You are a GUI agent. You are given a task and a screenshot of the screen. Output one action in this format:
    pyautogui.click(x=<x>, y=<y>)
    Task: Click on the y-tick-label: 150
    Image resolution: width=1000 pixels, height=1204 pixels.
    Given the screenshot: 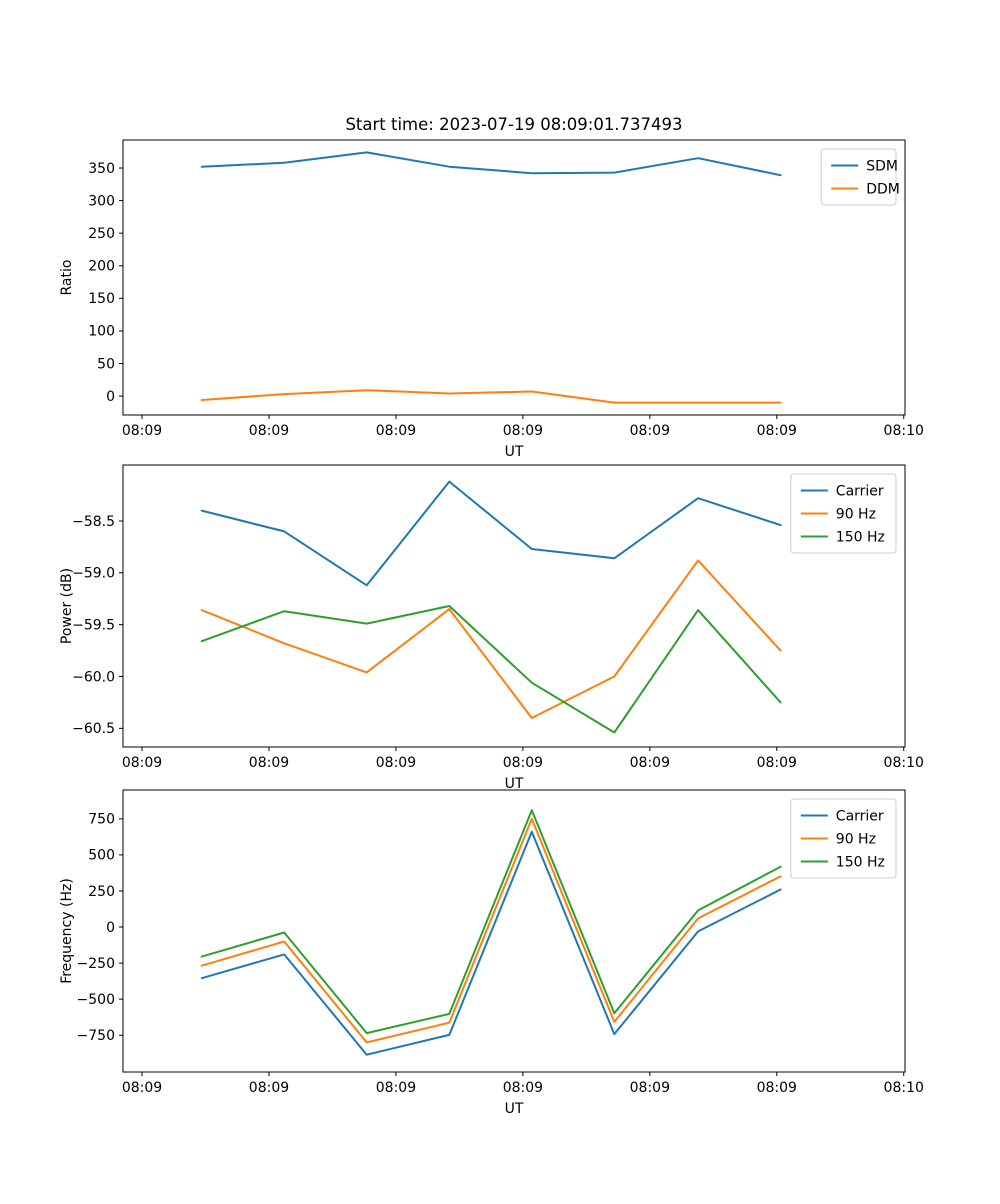 What is the action you would take?
    pyautogui.click(x=101, y=299)
    